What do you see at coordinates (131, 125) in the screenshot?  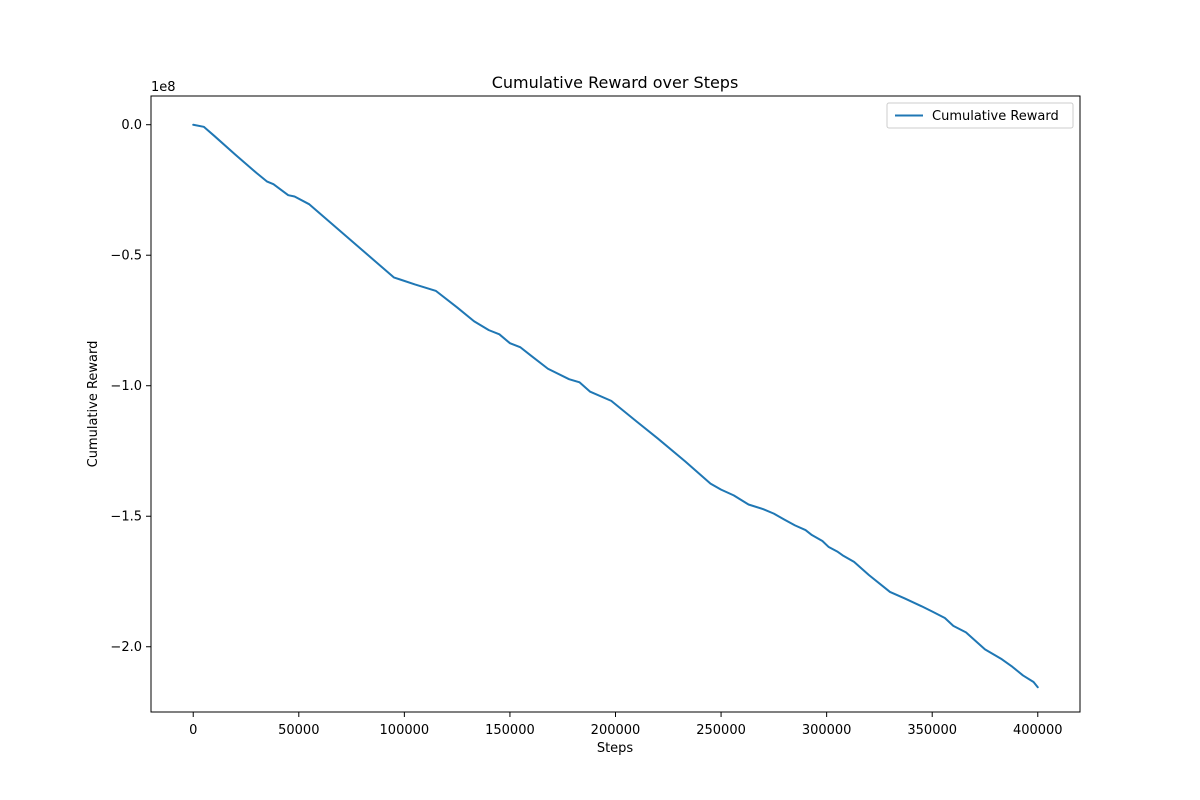 I see `y-tick-label: 0.0` at bounding box center [131, 125].